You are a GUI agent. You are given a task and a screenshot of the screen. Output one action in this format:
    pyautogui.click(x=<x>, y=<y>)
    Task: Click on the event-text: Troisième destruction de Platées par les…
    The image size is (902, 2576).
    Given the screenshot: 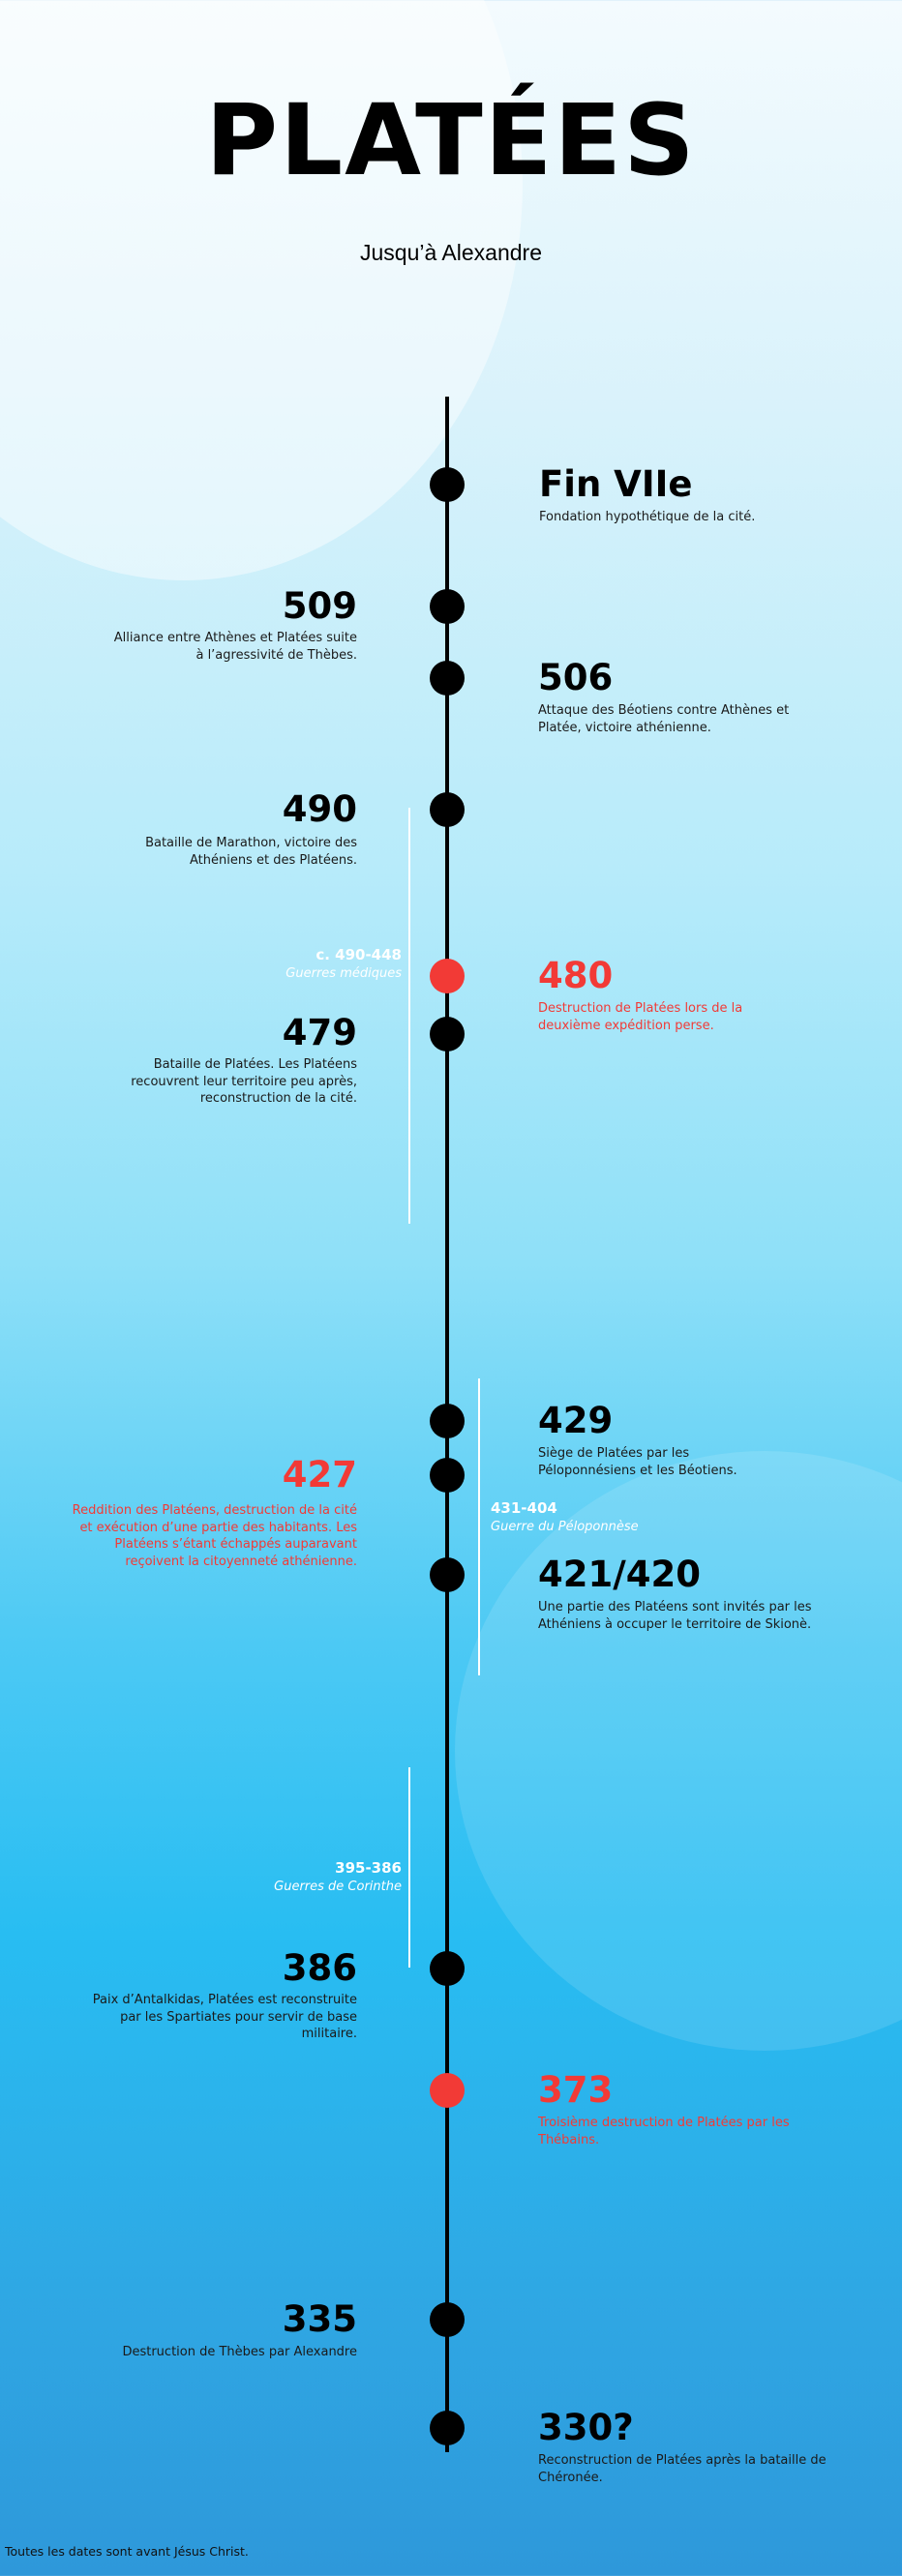 What is the action you would take?
    pyautogui.click(x=664, y=2131)
    